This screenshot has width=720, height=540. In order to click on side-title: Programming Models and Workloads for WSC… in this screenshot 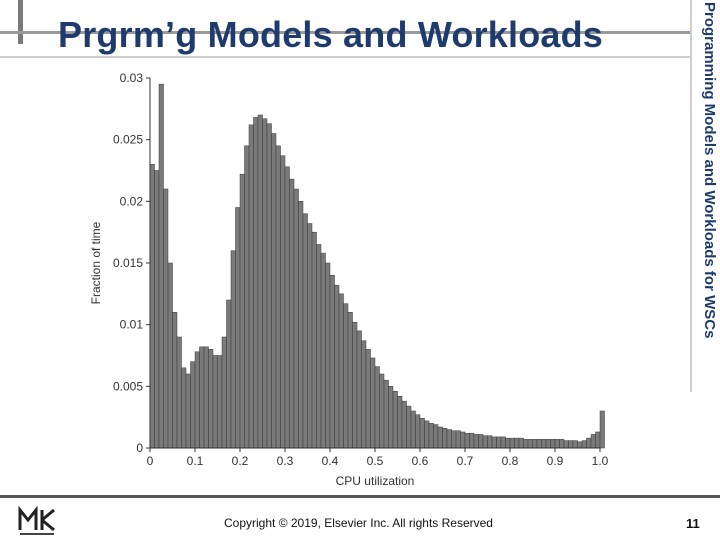, I will do `click(705, 192)`.